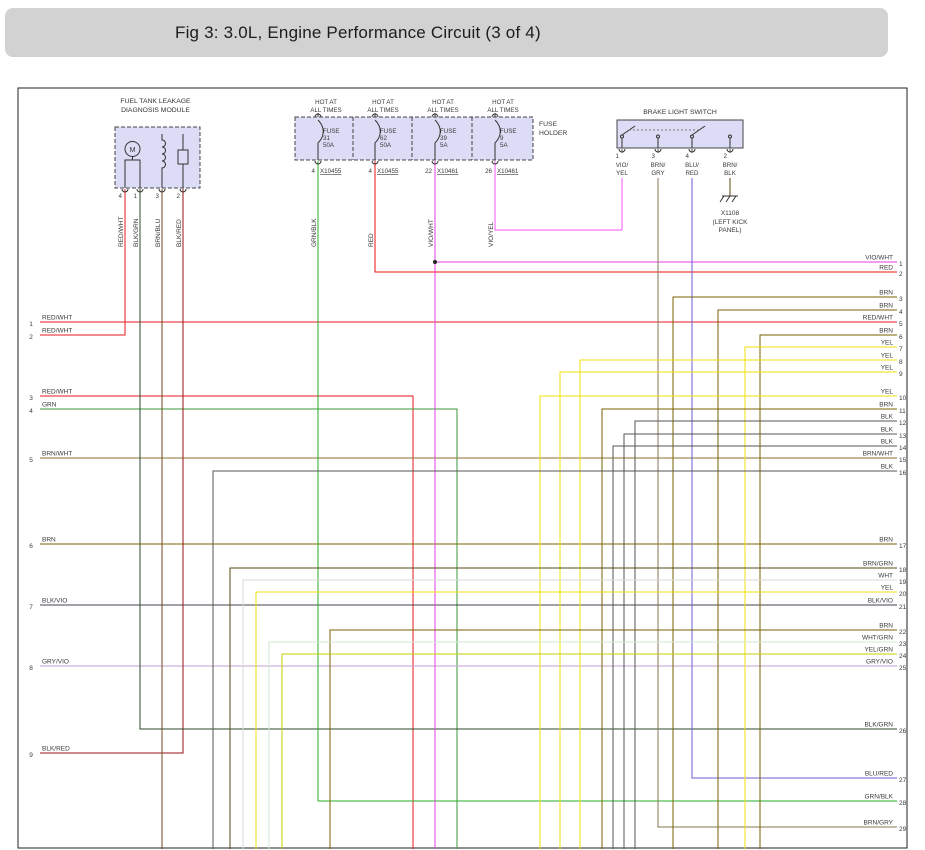  Describe the element at coordinates (112, 471) in the screenshot. I see `wire-blk_red` at that location.